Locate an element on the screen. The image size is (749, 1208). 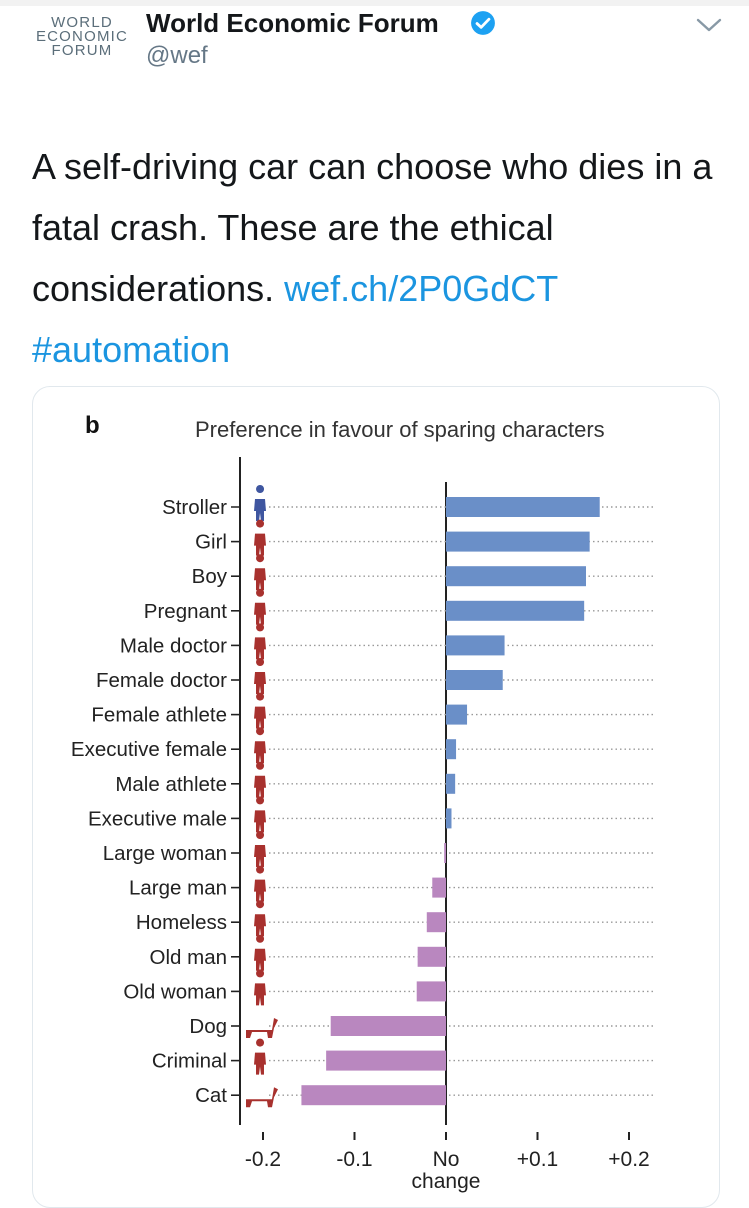
x-tick-label: +0.1 is located at coordinates (537, 1159).